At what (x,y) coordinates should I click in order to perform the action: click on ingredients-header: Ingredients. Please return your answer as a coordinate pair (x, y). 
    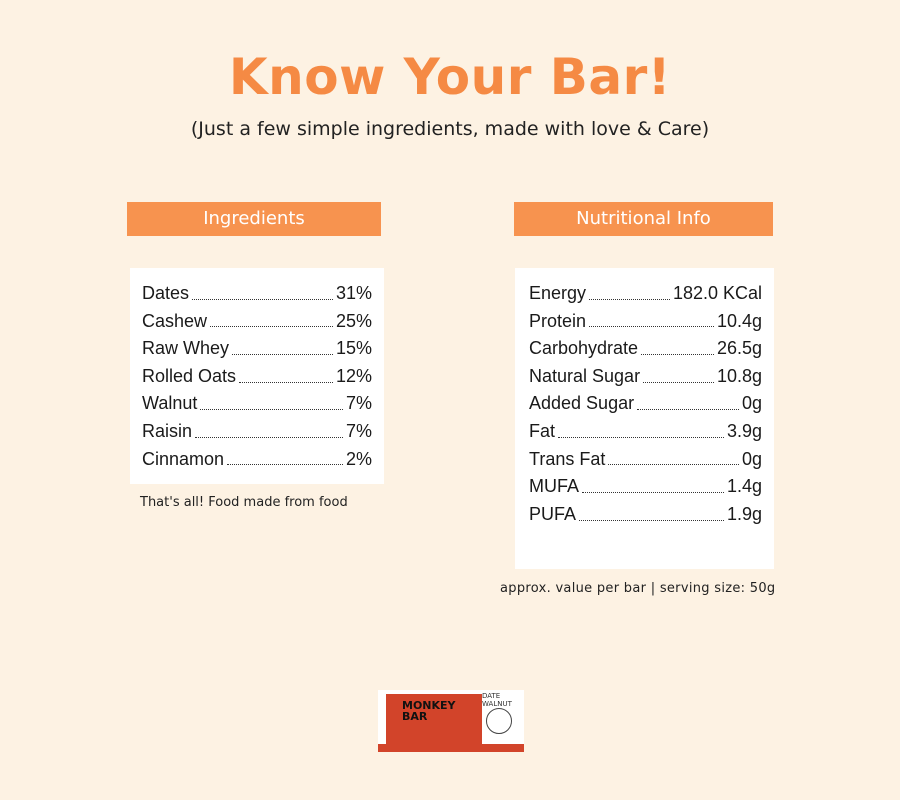
    Looking at the image, I should click on (254, 219).